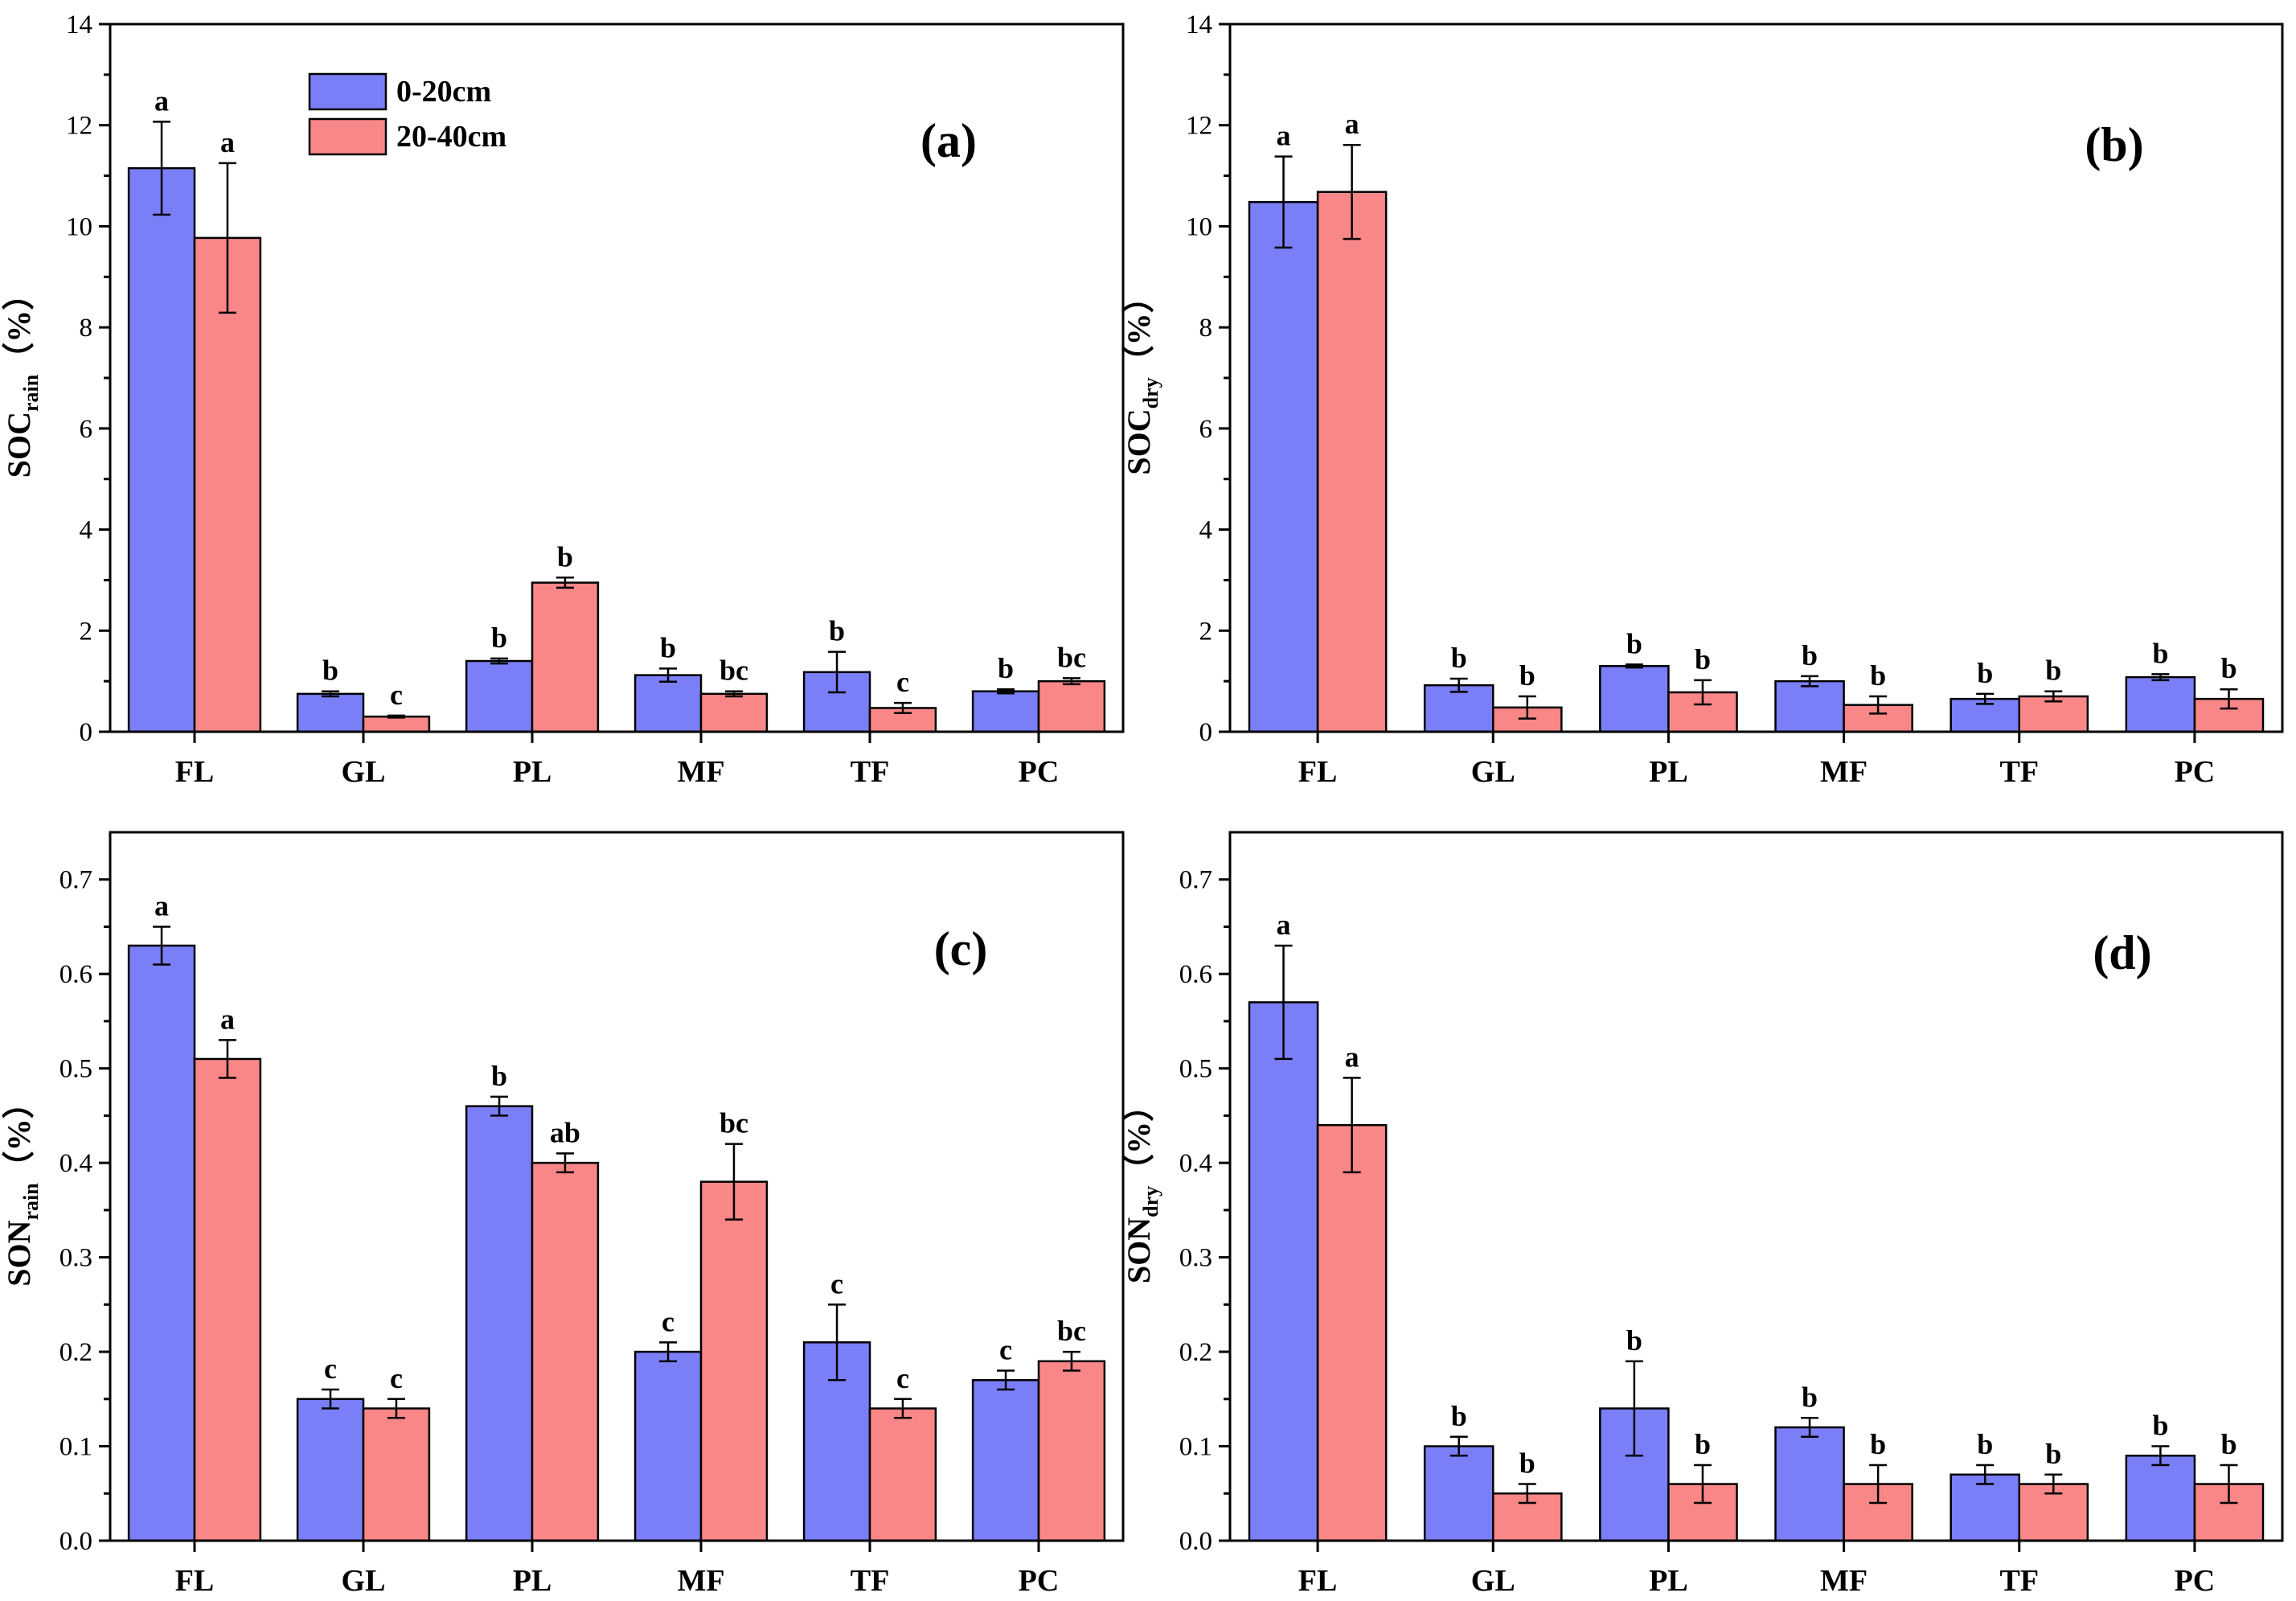 This screenshot has width=2296, height=1601. I want to click on y-tick-label: 8, so click(86, 328).